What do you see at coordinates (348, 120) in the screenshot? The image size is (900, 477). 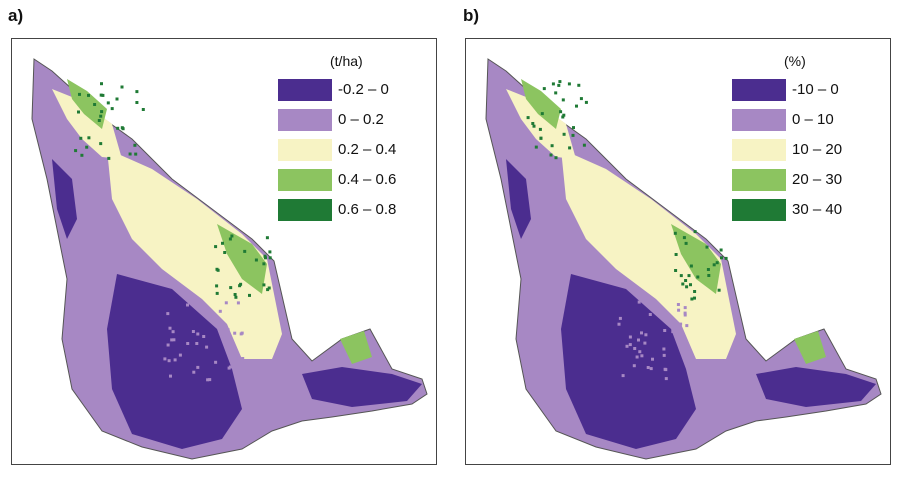 I see `legend-a-item: 0 – 0.2` at bounding box center [348, 120].